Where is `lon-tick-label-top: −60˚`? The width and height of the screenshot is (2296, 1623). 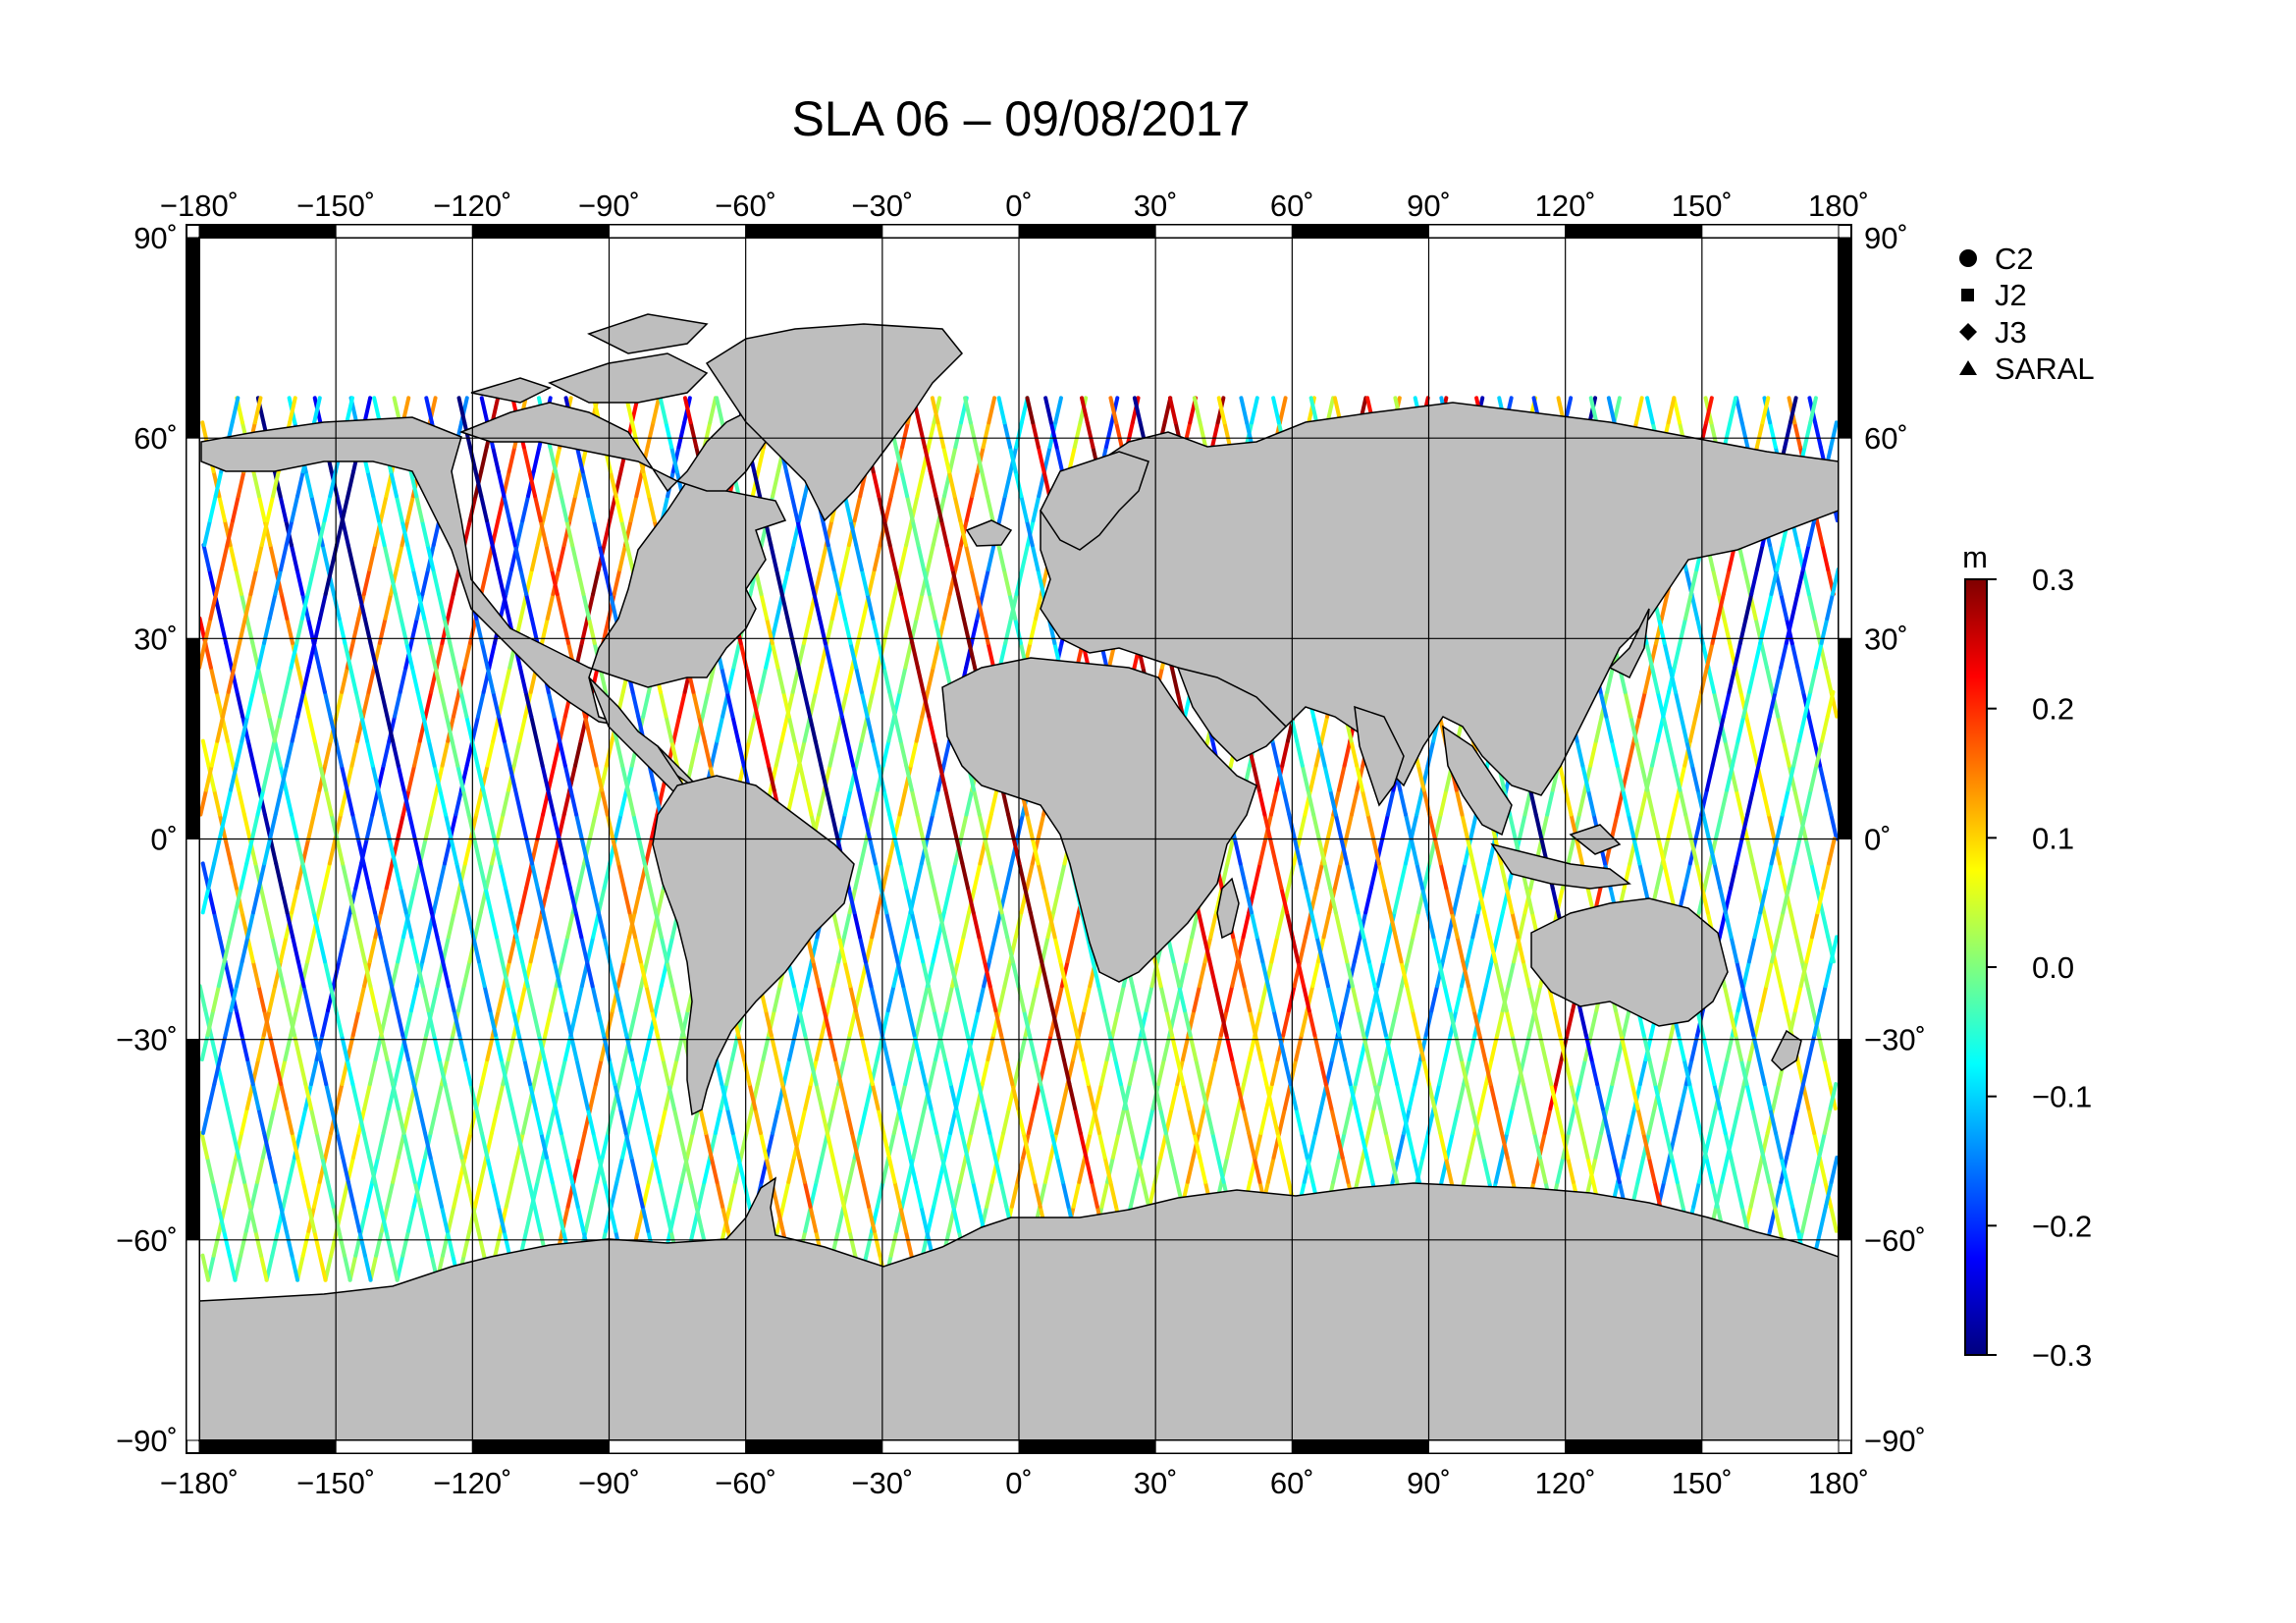
lon-tick-label-top: −60˚ is located at coordinates (745, 206).